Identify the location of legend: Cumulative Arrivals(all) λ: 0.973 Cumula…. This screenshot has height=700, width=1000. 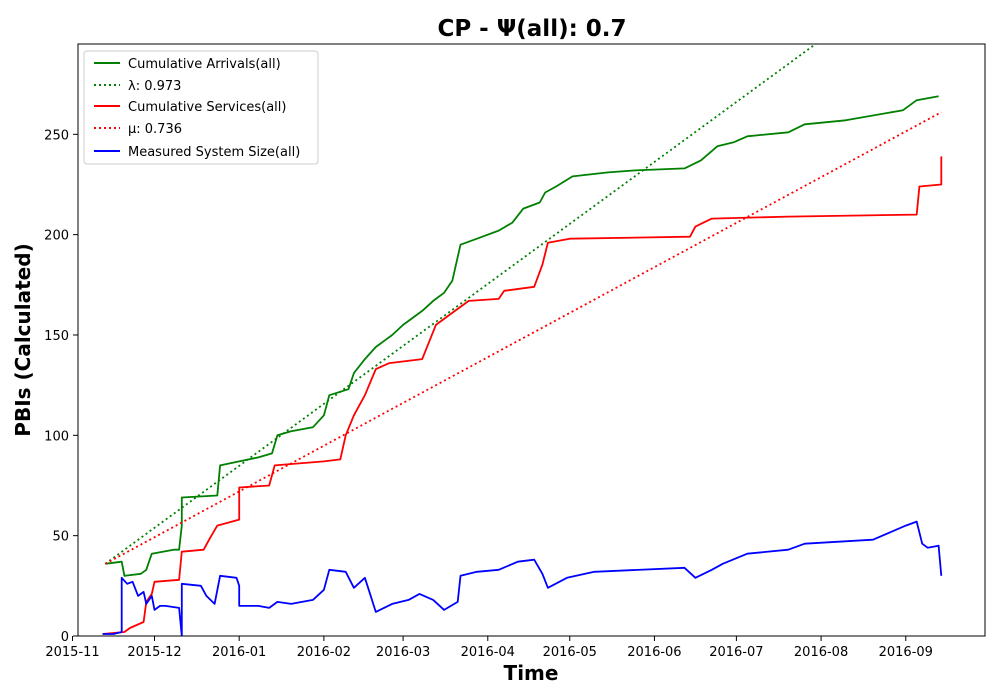
(201, 107).